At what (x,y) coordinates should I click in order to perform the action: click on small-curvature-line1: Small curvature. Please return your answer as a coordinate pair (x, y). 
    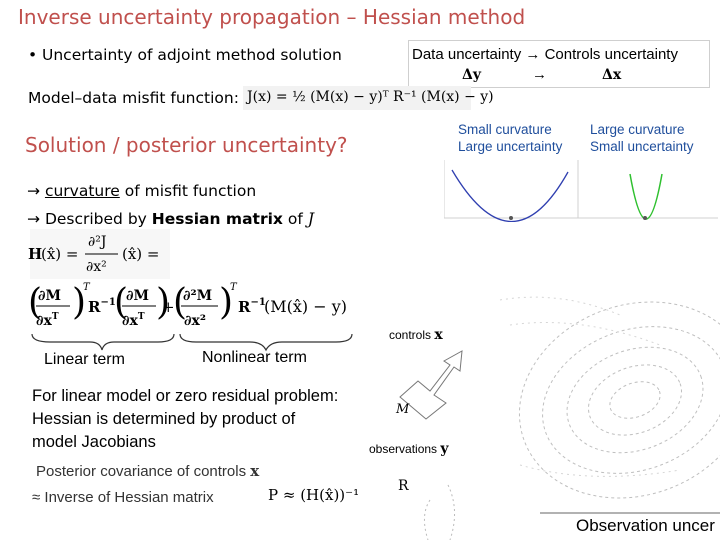
    Looking at the image, I should click on (505, 129).